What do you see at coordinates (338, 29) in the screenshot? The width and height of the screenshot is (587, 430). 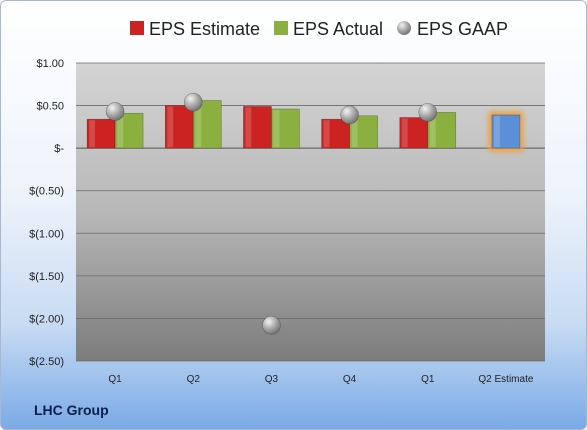 I see `legend-label-eps-actual: EPS Actual` at bounding box center [338, 29].